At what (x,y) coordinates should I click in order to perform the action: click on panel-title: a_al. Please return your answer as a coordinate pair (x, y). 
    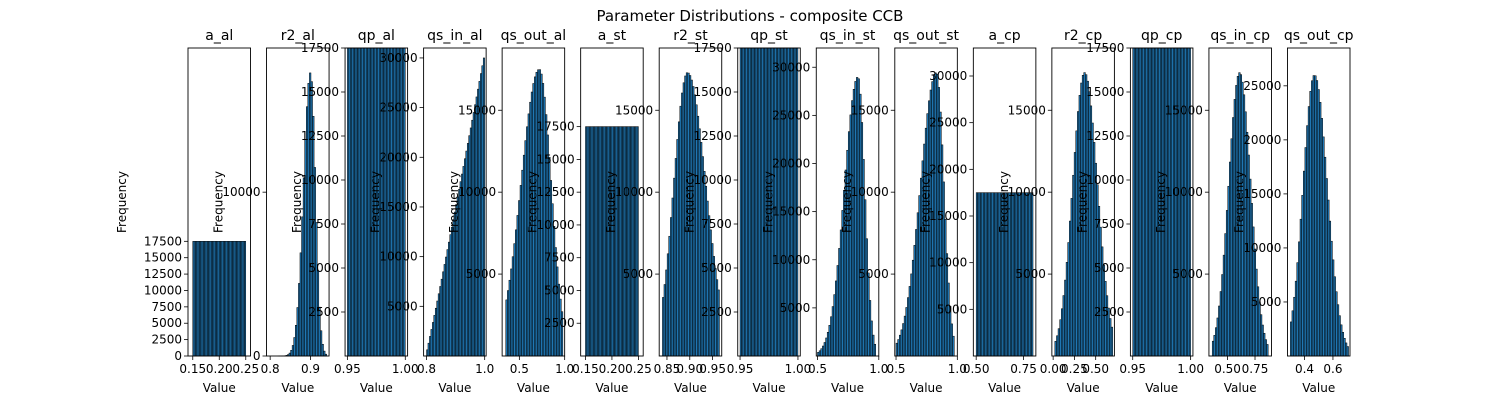
    Looking at the image, I should click on (219, 36).